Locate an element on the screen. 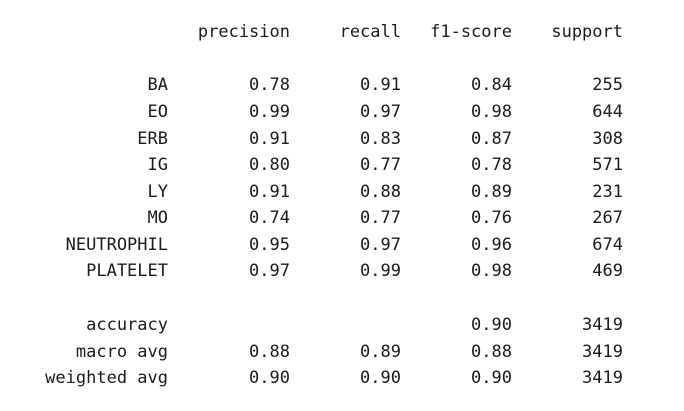  row-f1: 0.78 is located at coordinates (491, 165).